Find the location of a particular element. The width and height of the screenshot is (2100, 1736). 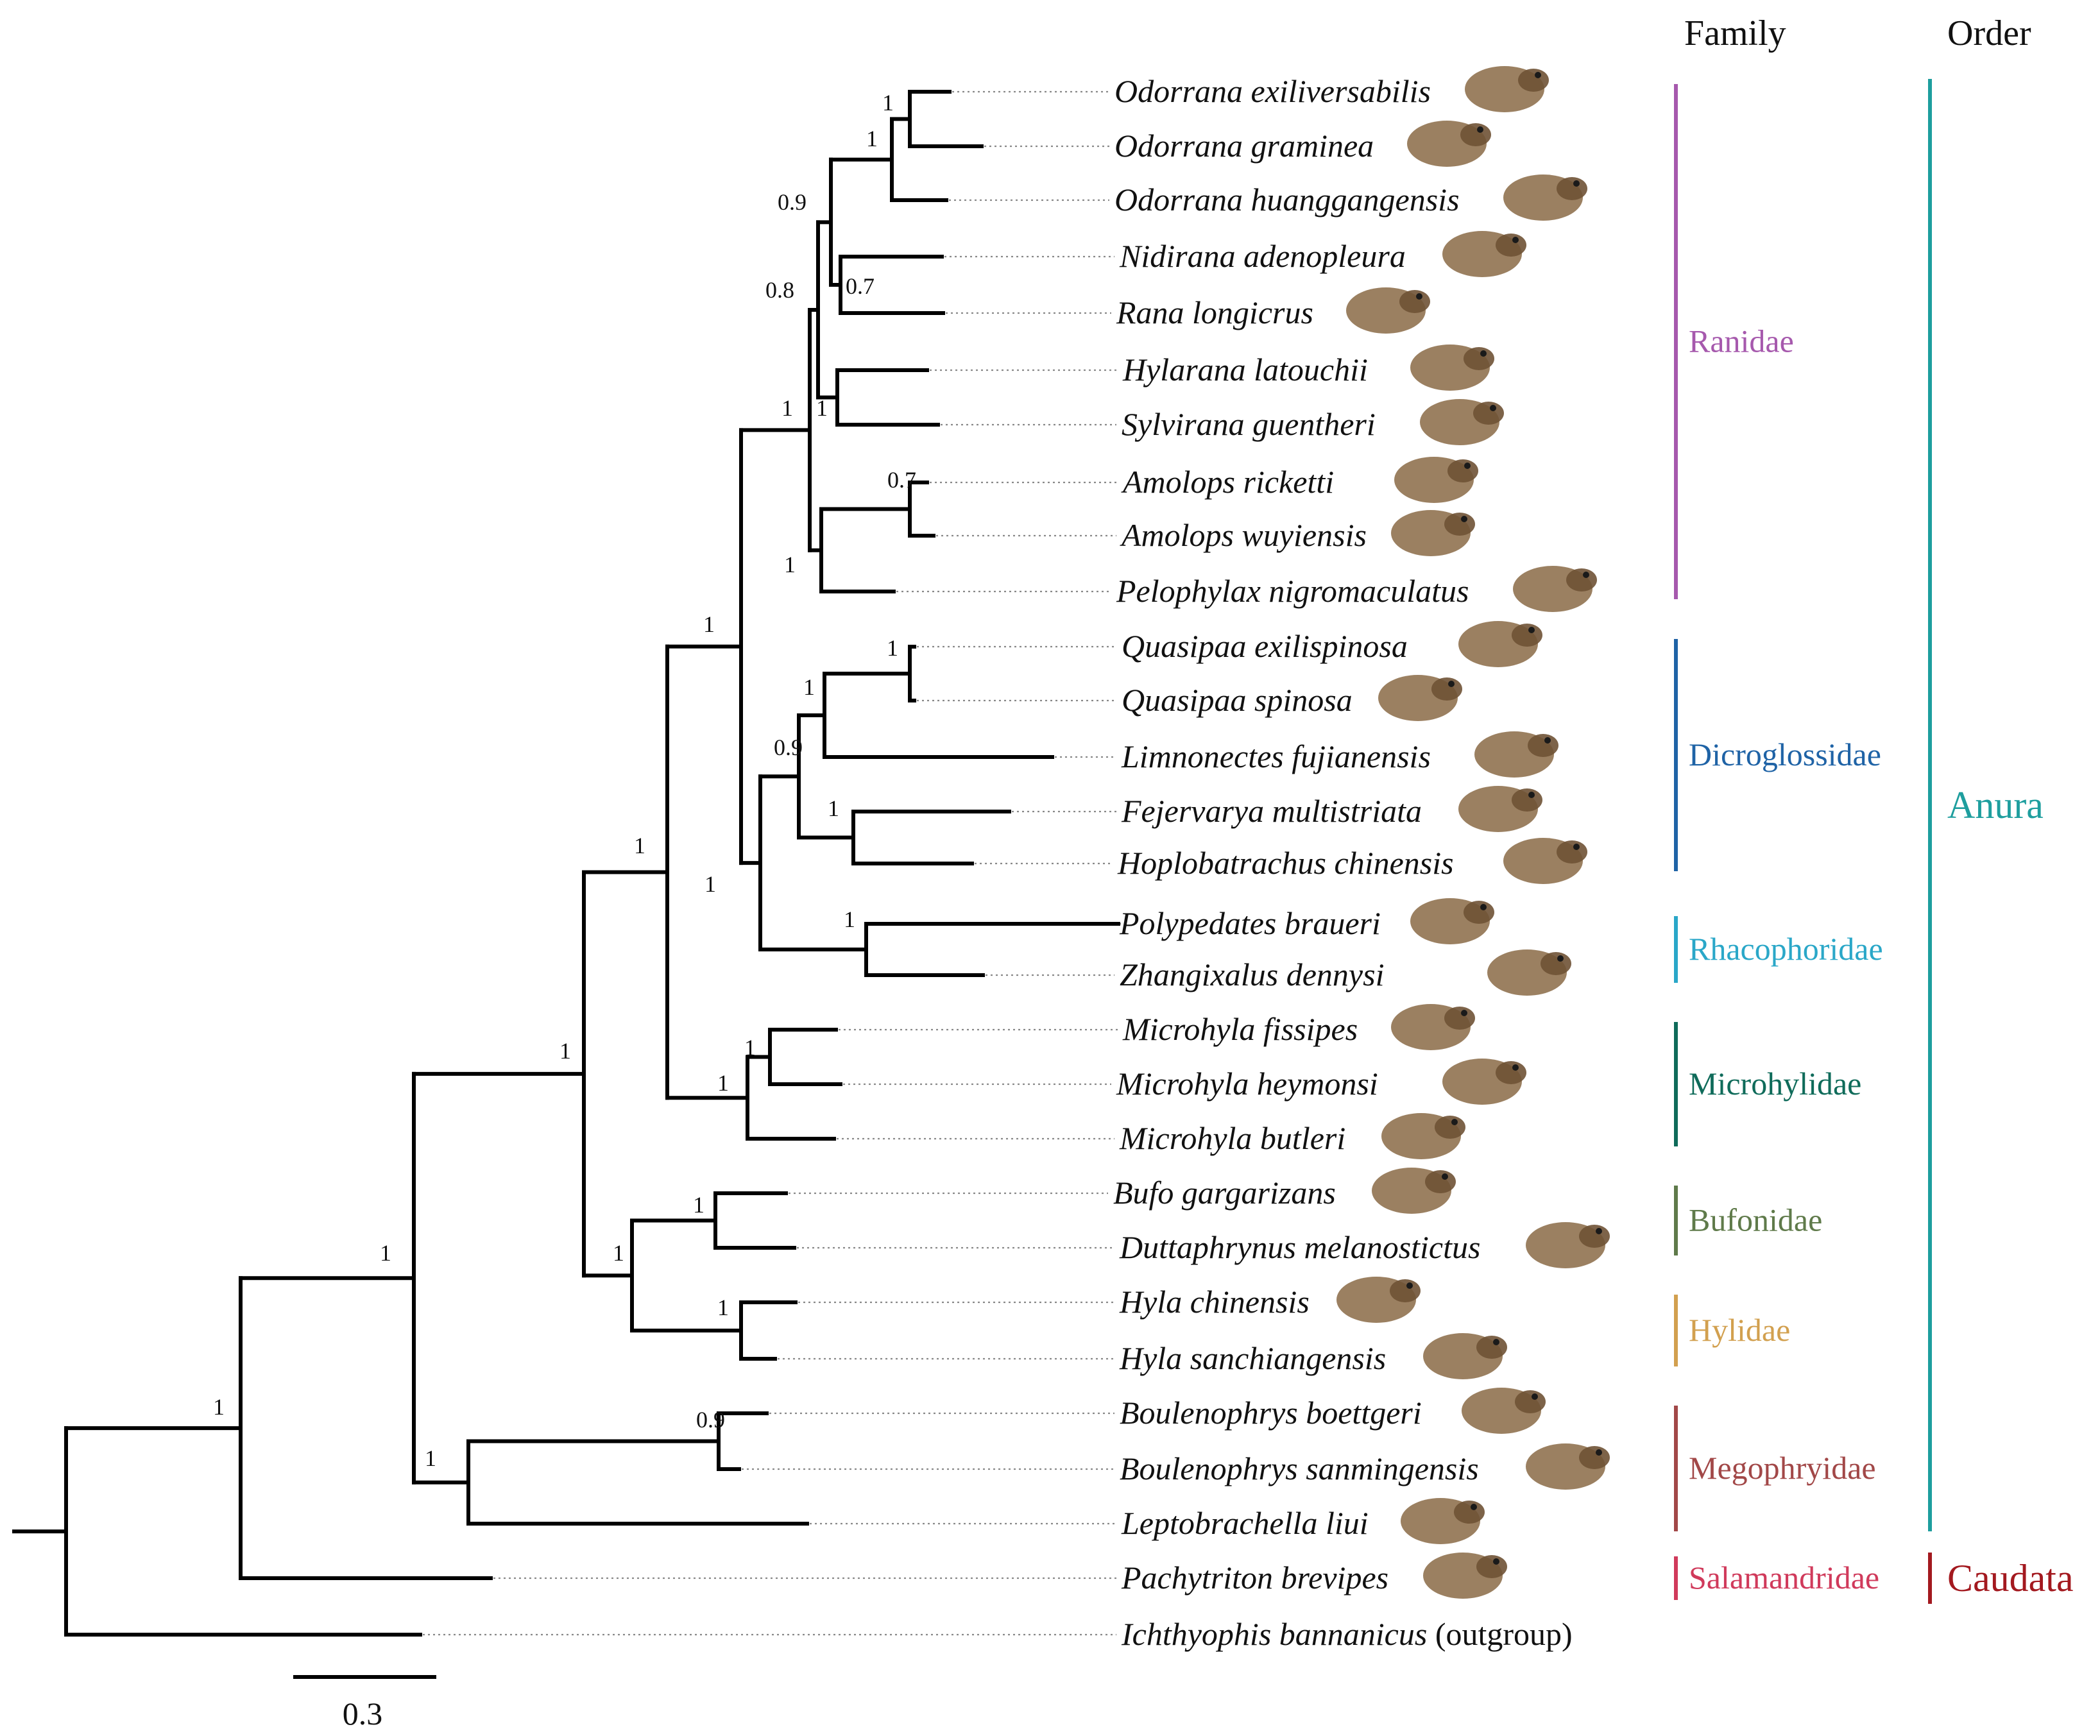

family-label: Bufonidae is located at coordinates (1755, 1220).